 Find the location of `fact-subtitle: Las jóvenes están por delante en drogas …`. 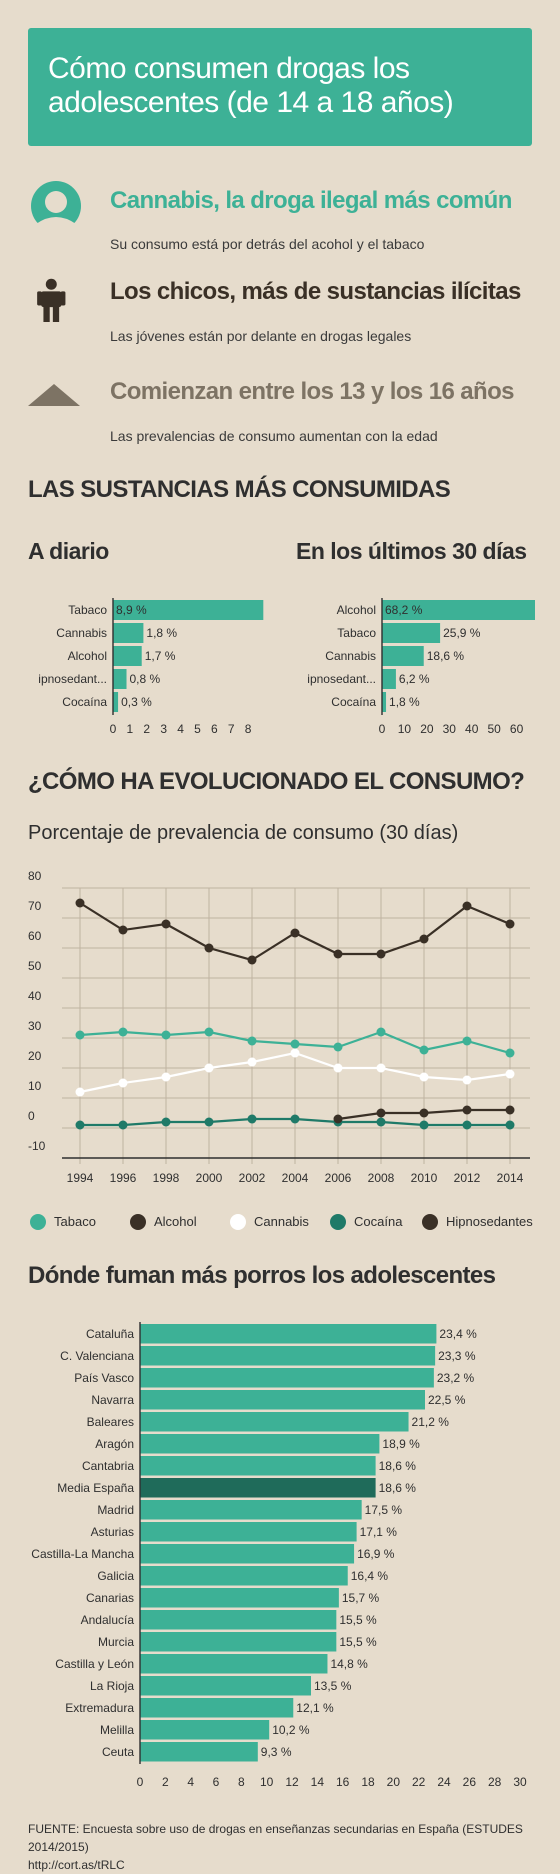

fact-subtitle: Las jóvenes están por delante en drogas … is located at coordinates (261, 336).